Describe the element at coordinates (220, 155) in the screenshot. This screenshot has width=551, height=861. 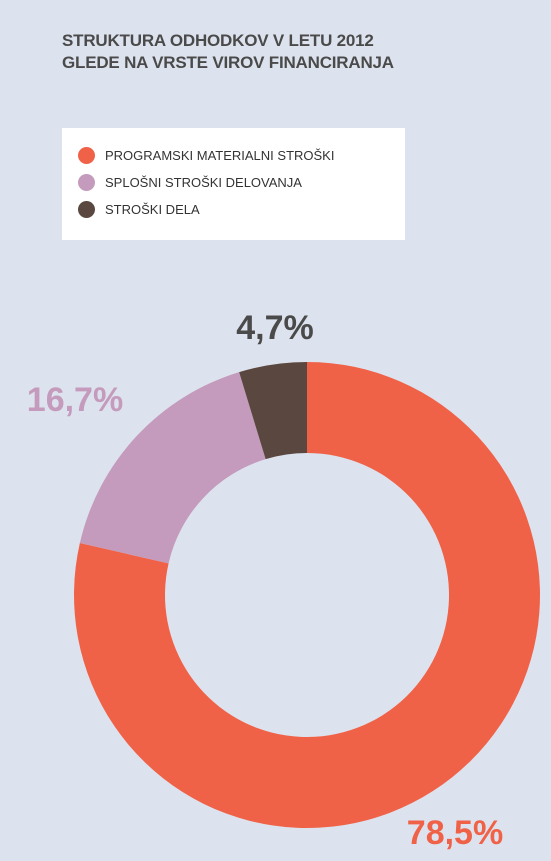
I see `legend-label: PROGRAMSKI MATERIALNI STROŠKI` at that location.